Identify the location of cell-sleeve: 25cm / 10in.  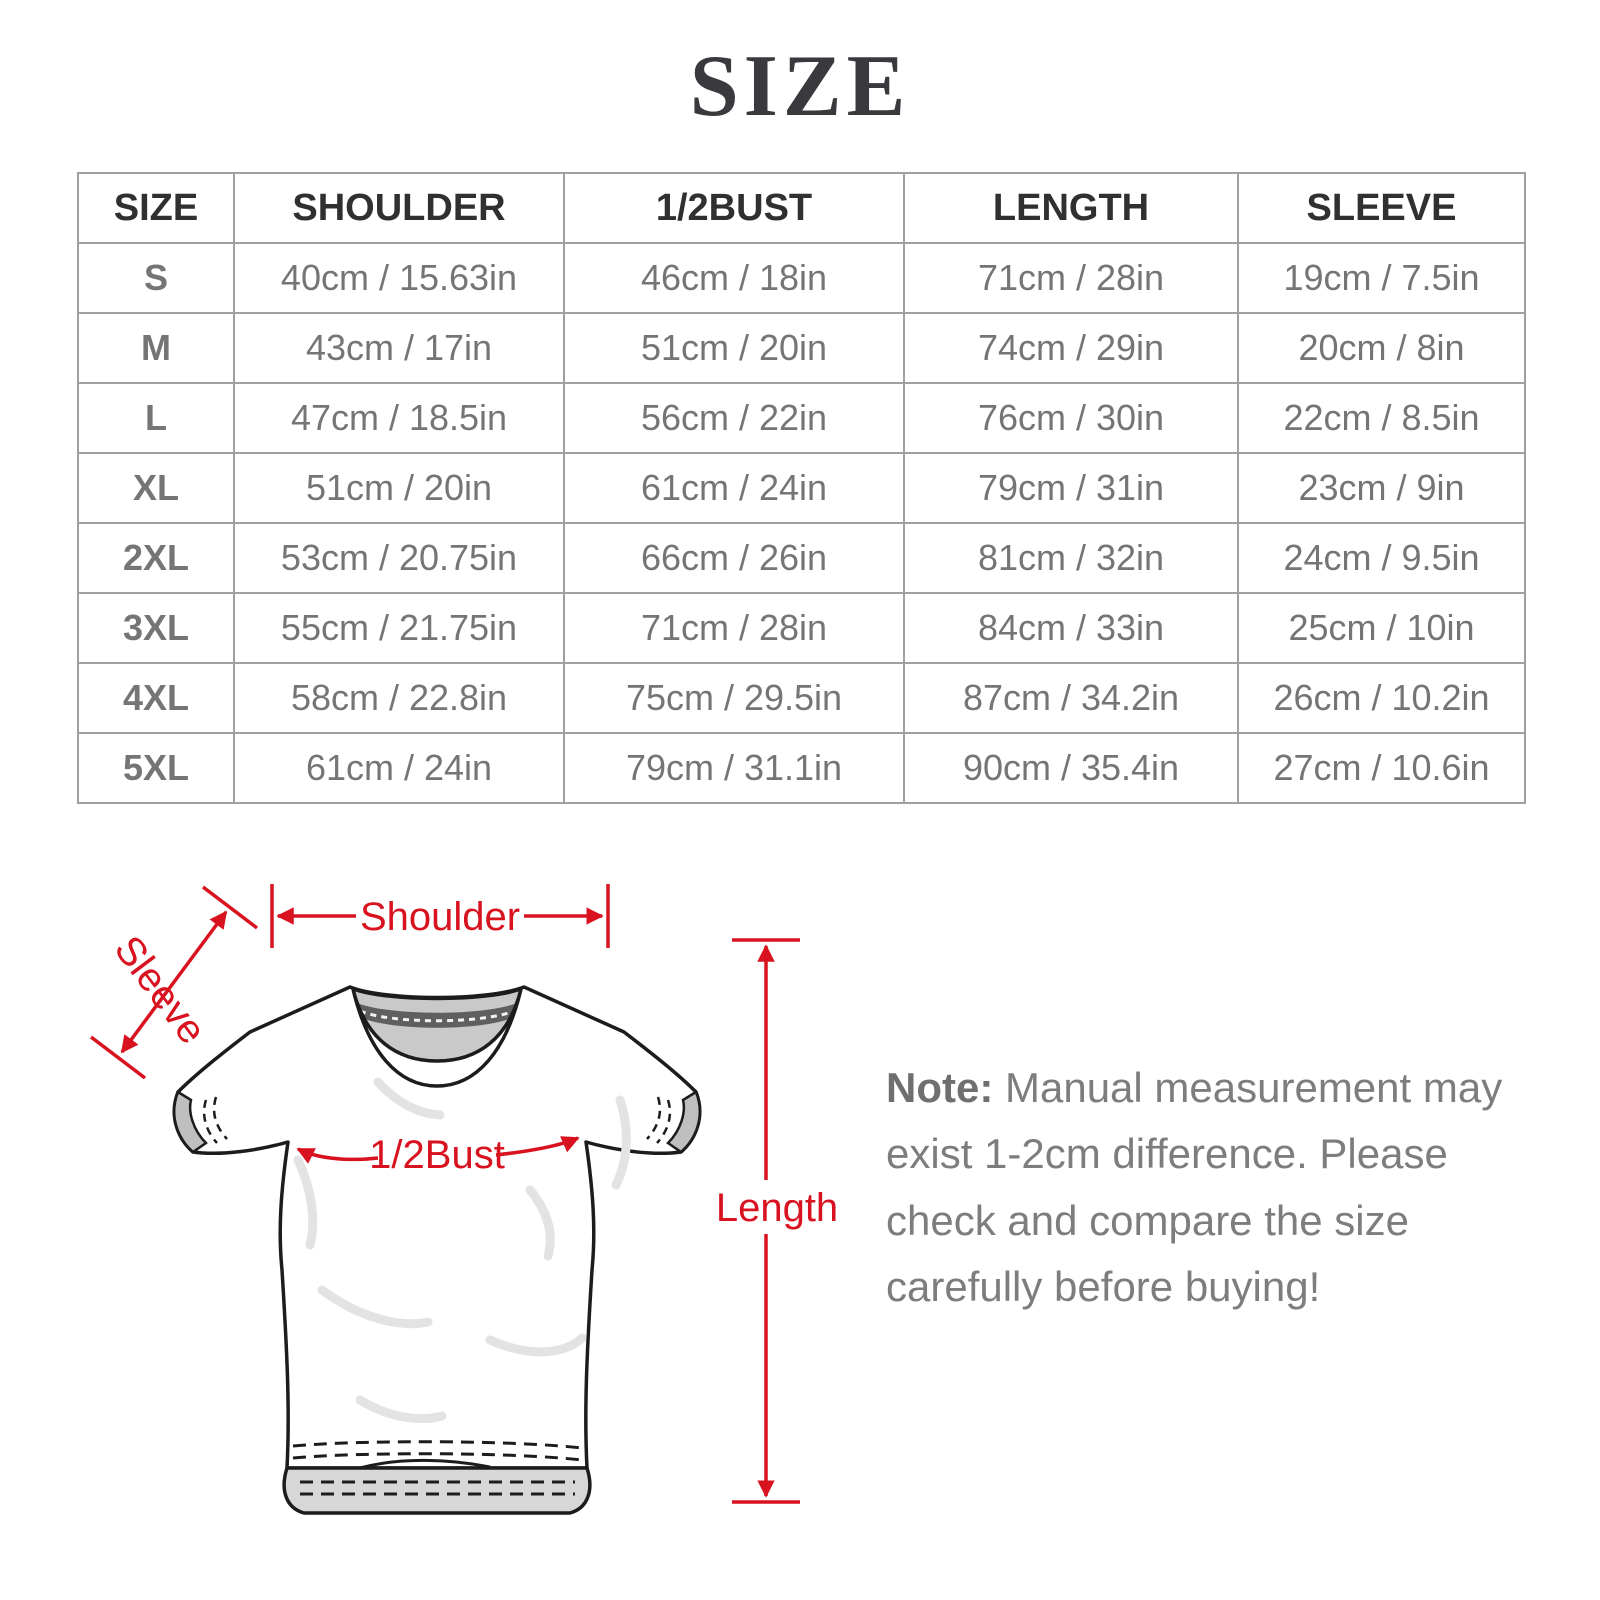
(1381, 628).